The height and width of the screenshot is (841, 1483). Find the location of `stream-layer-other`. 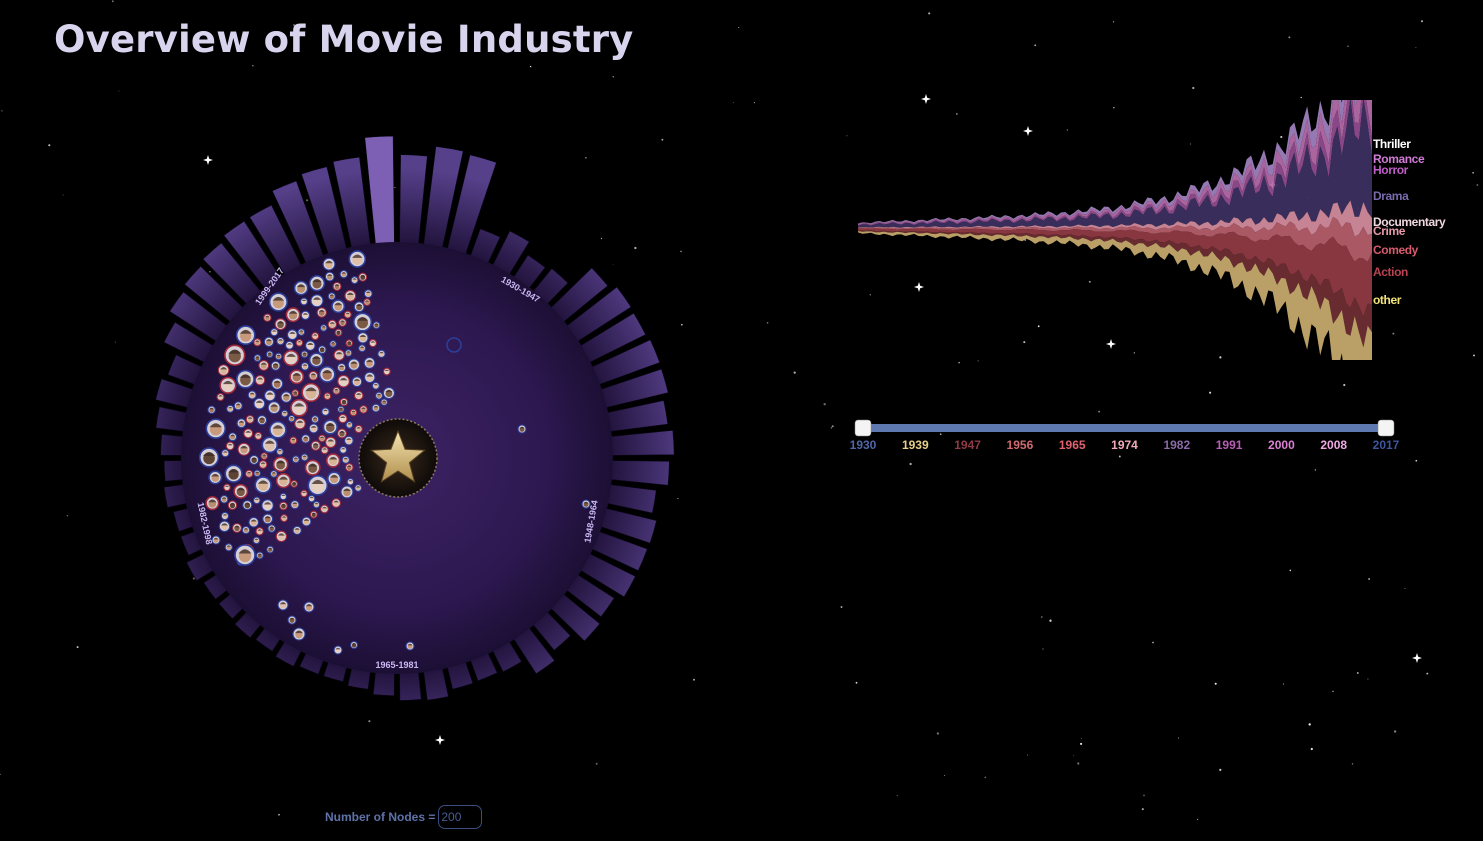

stream-layer-other is located at coordinates (1115, 295).